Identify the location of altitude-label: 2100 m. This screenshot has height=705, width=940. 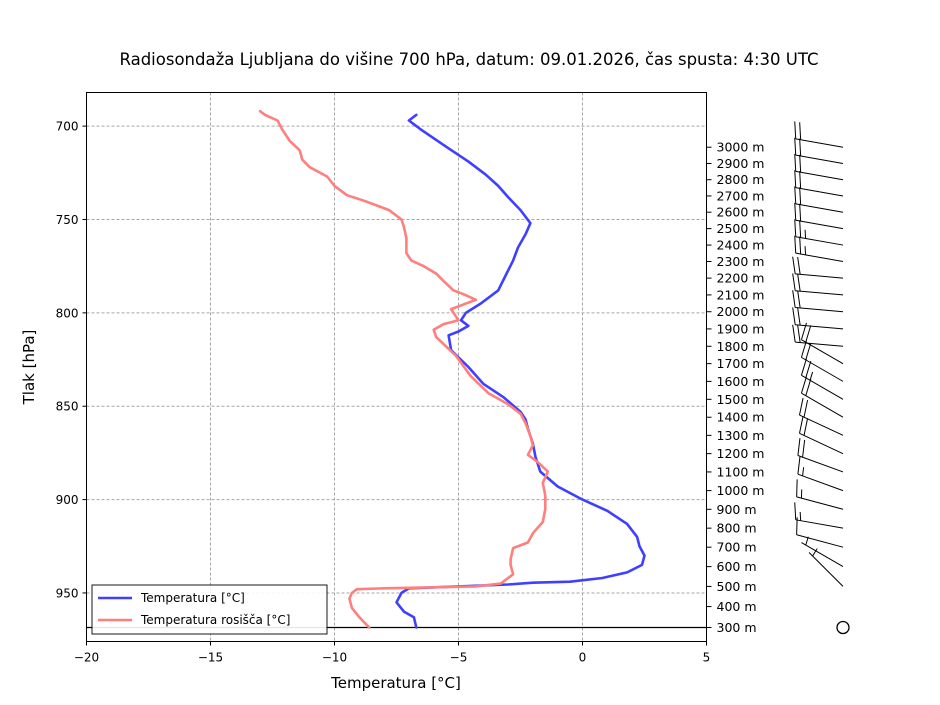
(741, 294).